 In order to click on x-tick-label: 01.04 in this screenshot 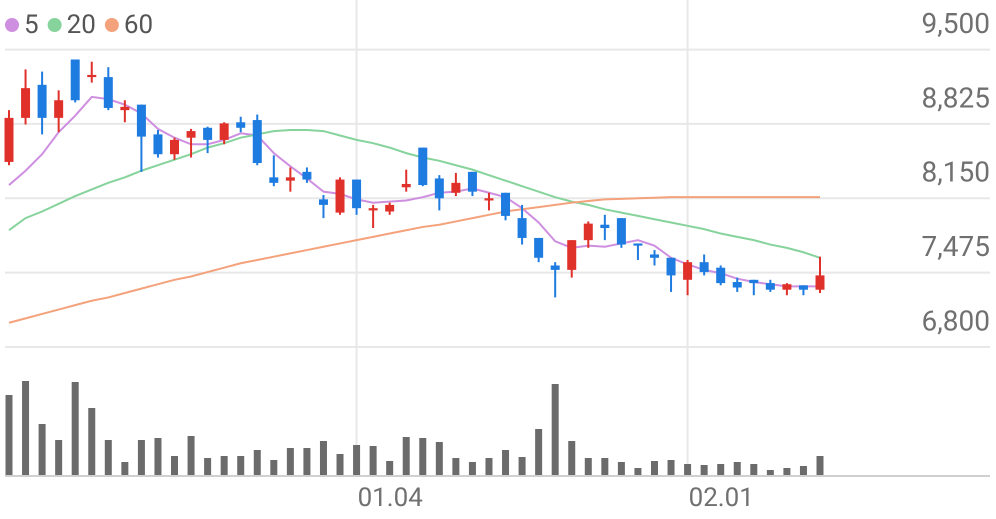, I will do `click(391, 498)`.